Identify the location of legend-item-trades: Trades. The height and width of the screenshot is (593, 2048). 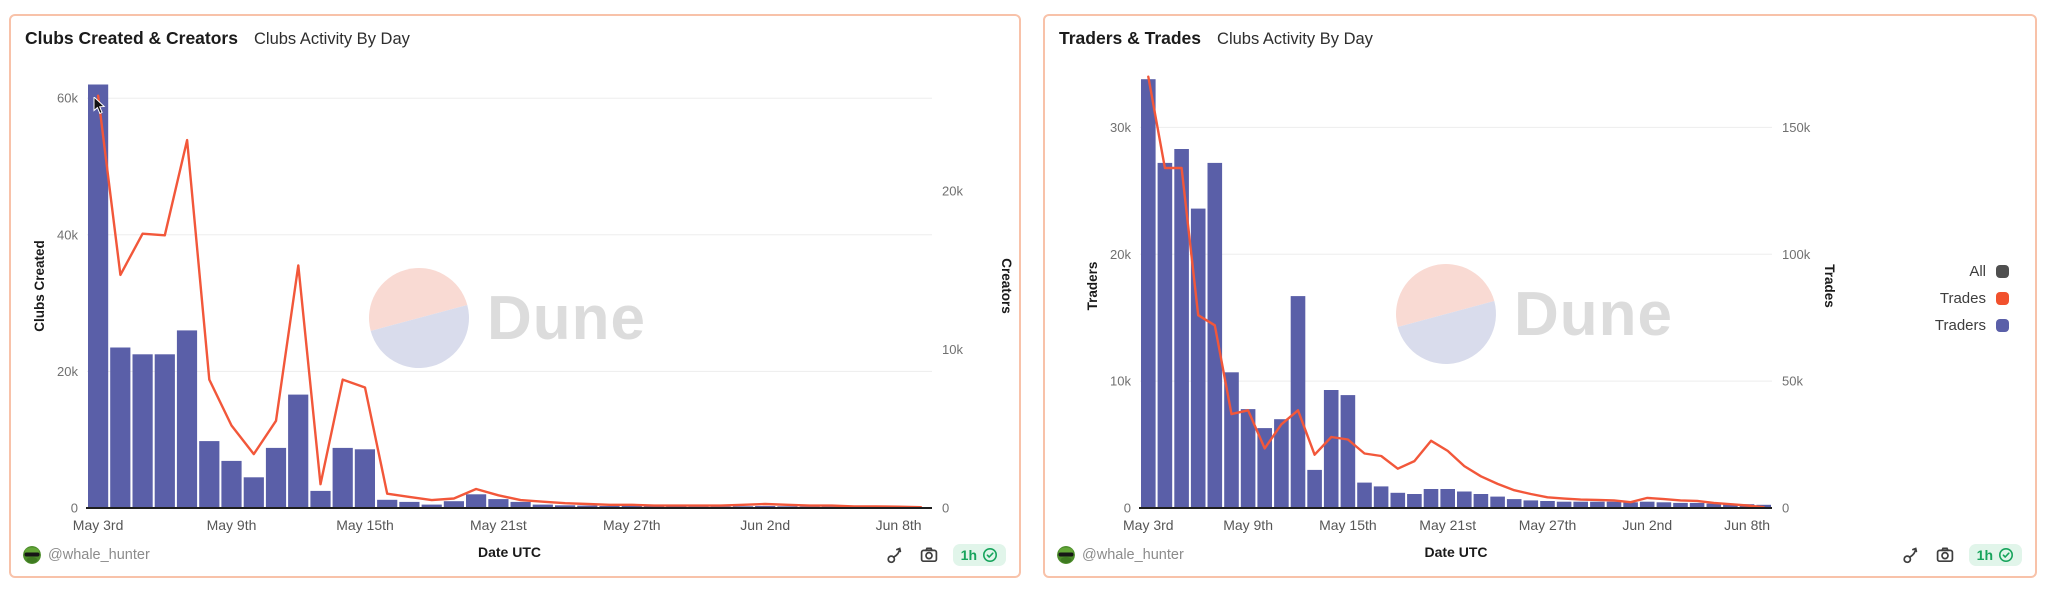
(1972, 298).